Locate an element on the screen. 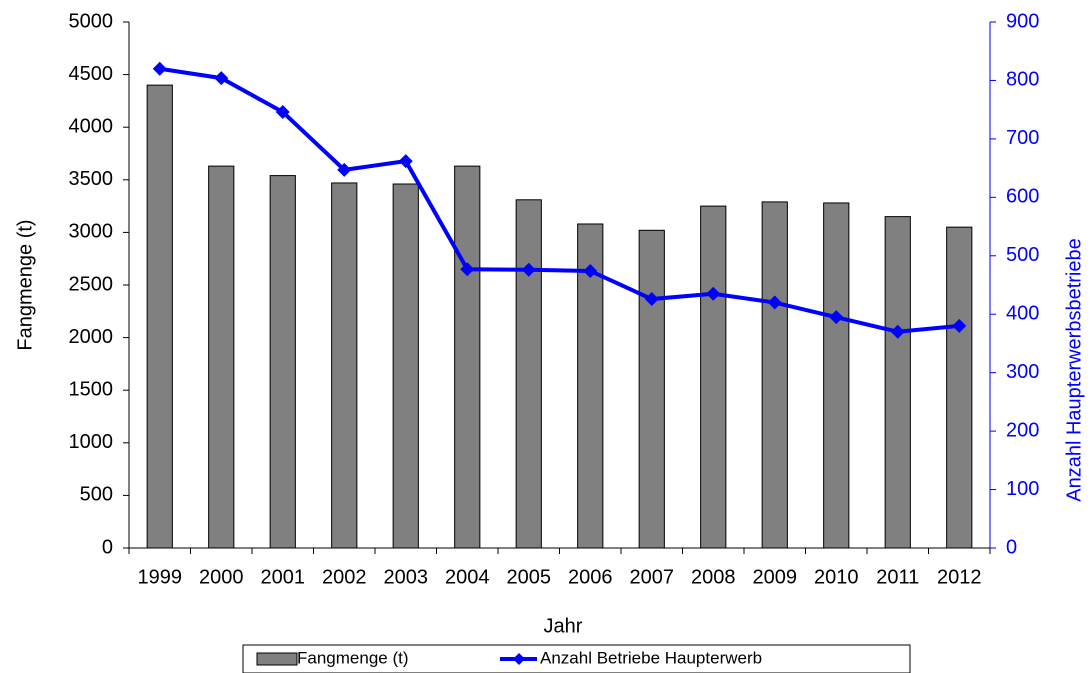 This screenshot has height=673, width=1090. legend-label: Anzahl Betriebe Haupterwerb is located at coordinates (651, 657).